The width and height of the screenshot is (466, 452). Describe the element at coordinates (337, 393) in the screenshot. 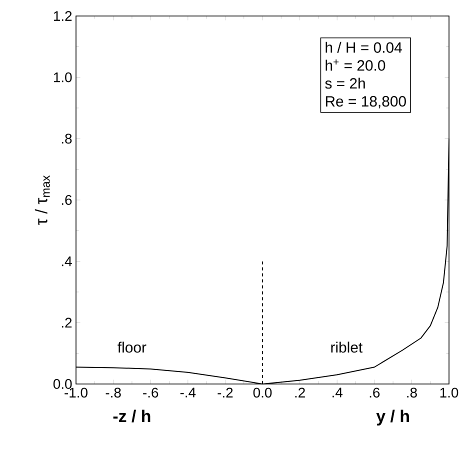

I see `x-tick-label: .4` at that location.